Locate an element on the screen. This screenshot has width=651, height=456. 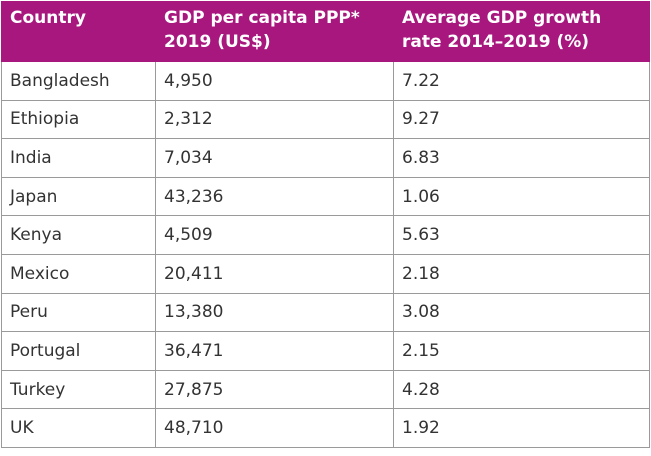
table-cell: 2.15 is located at coordinates (521, 351).